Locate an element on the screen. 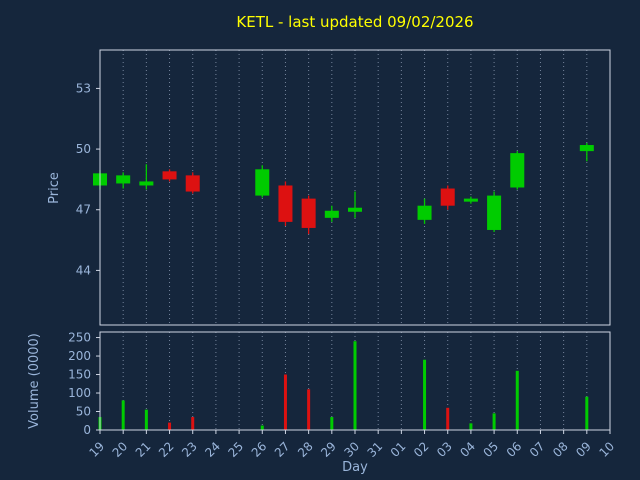 The image size is (640, 480). x-tick-label: 29 is located at coordinates (328, 449).